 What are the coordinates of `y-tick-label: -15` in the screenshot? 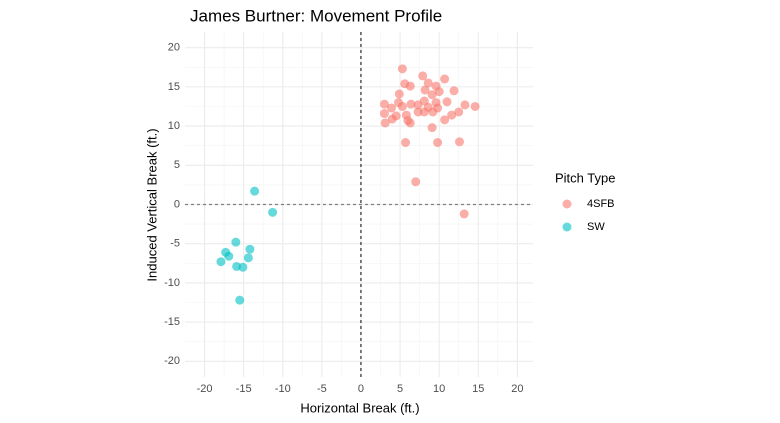 It's located at (172, 322).